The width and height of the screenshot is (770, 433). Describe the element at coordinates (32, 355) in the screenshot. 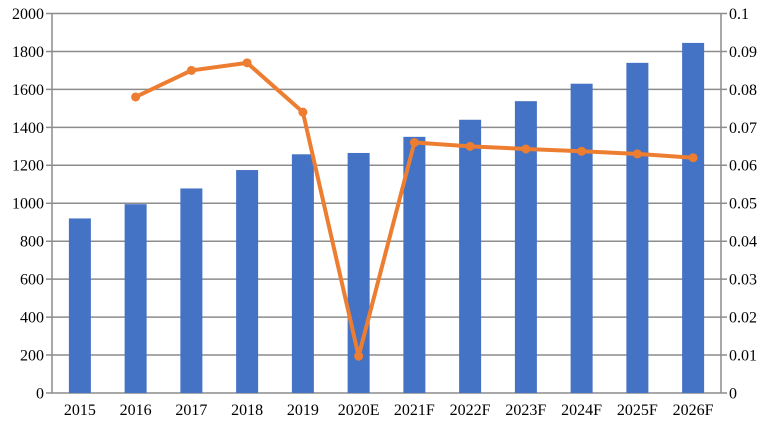

I see `y-axis-left-label: 200` at that location.